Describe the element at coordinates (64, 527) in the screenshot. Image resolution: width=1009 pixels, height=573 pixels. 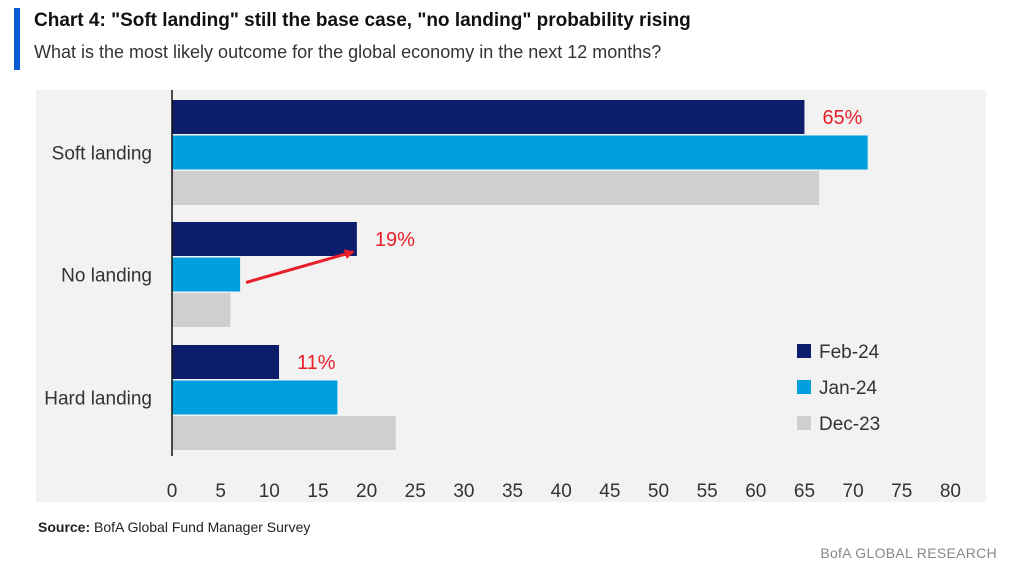
I see `source-label: Source:` at that location.